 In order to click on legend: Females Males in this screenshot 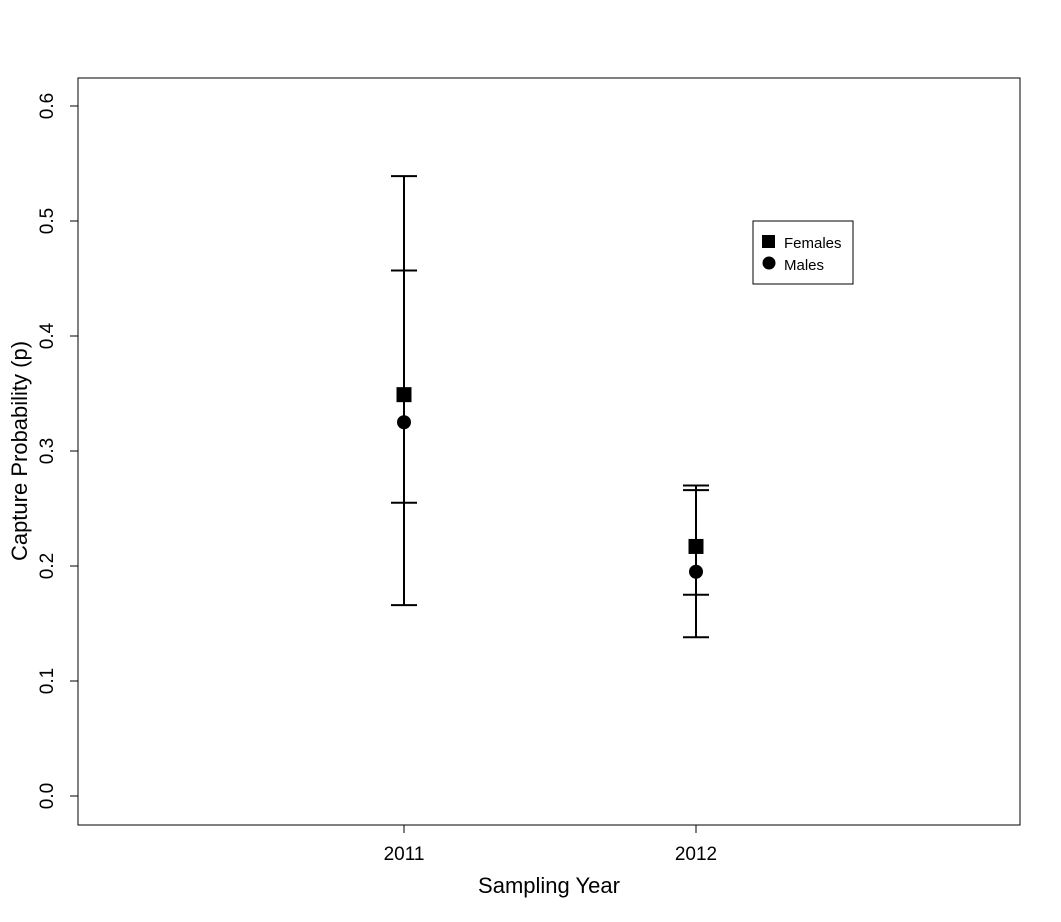, I will do `click(803, 252)`.